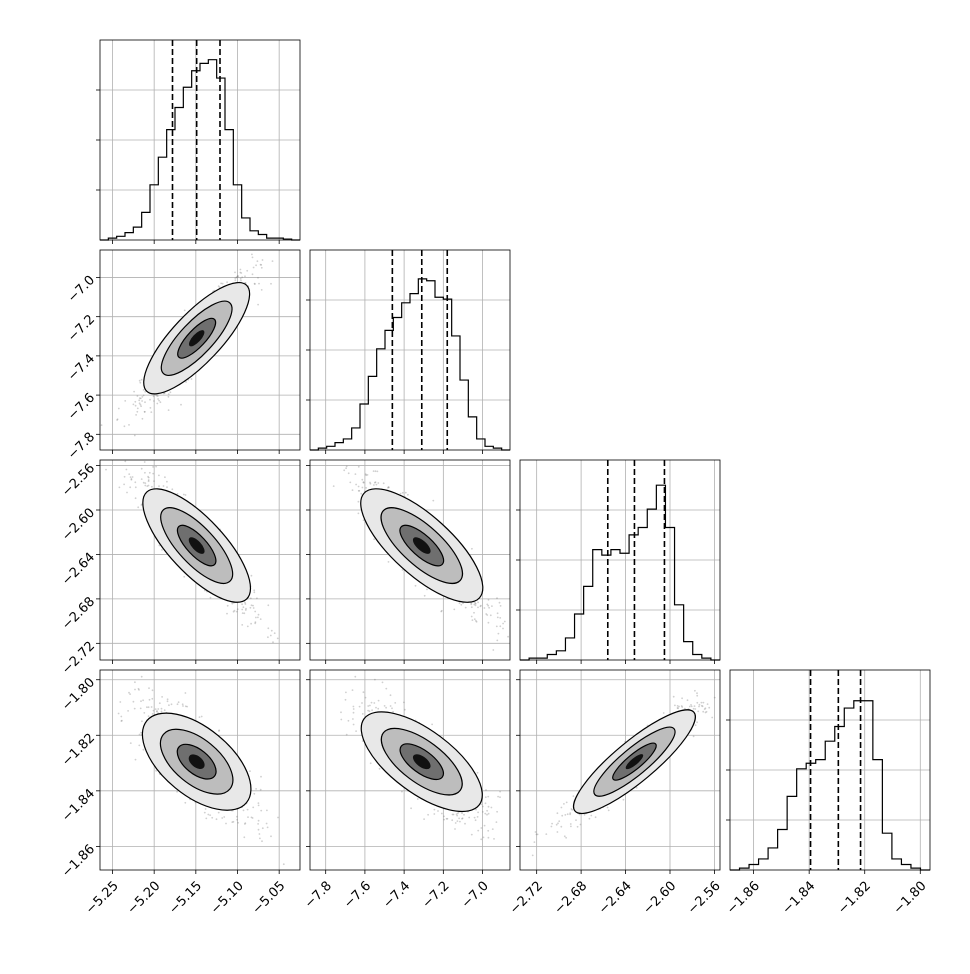 This screenshot has height=974, width=970. What do you see at coordinates (182, 356) in the screenshot?
I see `scatter-panel-1-0: −7.8−7.6−7.4−7.2−7.0` at bounding box center [182, 356].